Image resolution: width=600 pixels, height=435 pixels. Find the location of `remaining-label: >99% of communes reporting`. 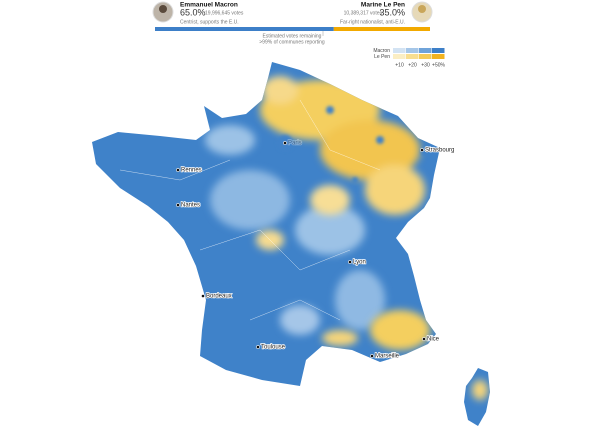

remaining-label: >99% of communes reporting is located at coordinates (292, 42).